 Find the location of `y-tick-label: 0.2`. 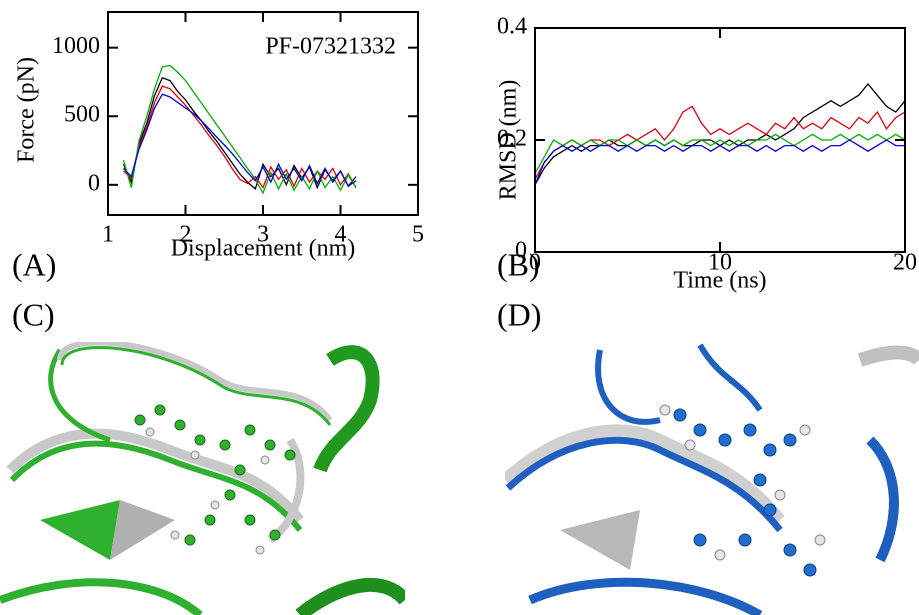

y-tick-label: 0.2 is located at coordinates (512, 139).